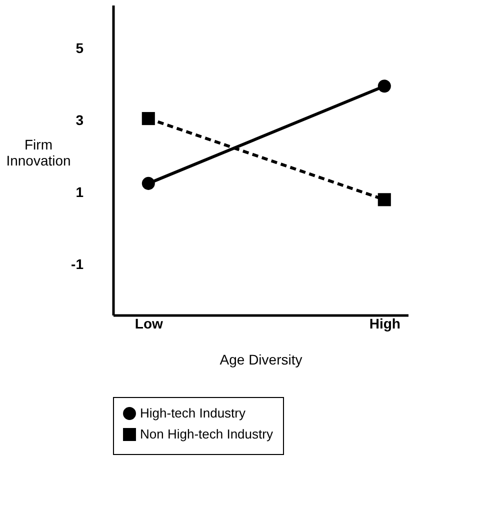 Image resolution: width=503 pixels, height=514 pixels. Describe the element at coordinates (80, 192) in the screenshot. I see `y-tick-label: 1` at that location.